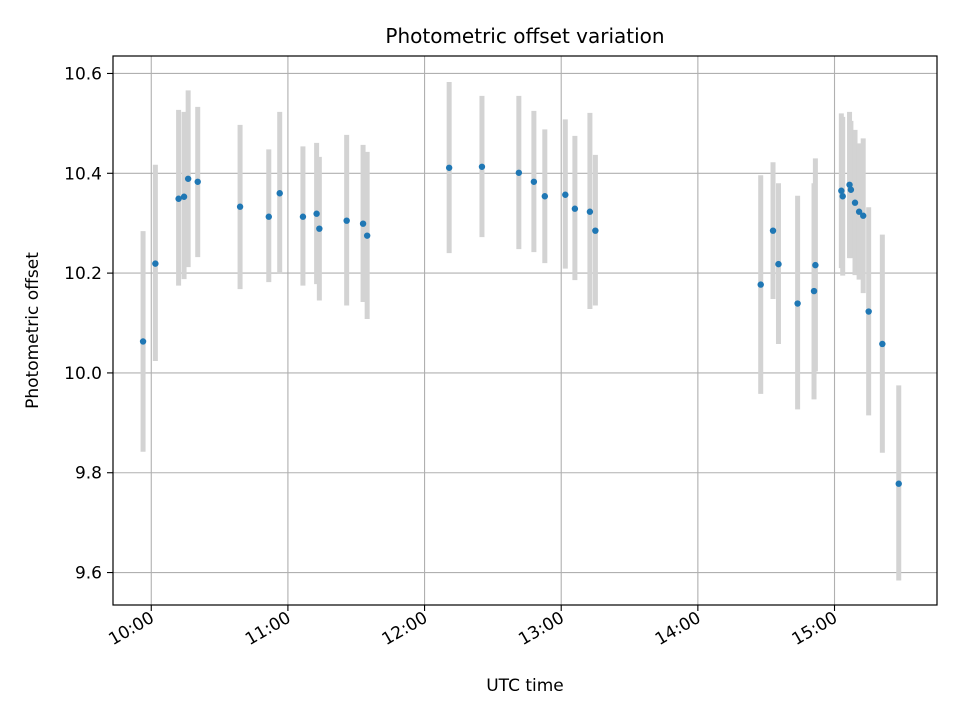  Describe the element at coordinates (88, 474) in the screenshot. I see `y-tick-label: 9.8` at that location.